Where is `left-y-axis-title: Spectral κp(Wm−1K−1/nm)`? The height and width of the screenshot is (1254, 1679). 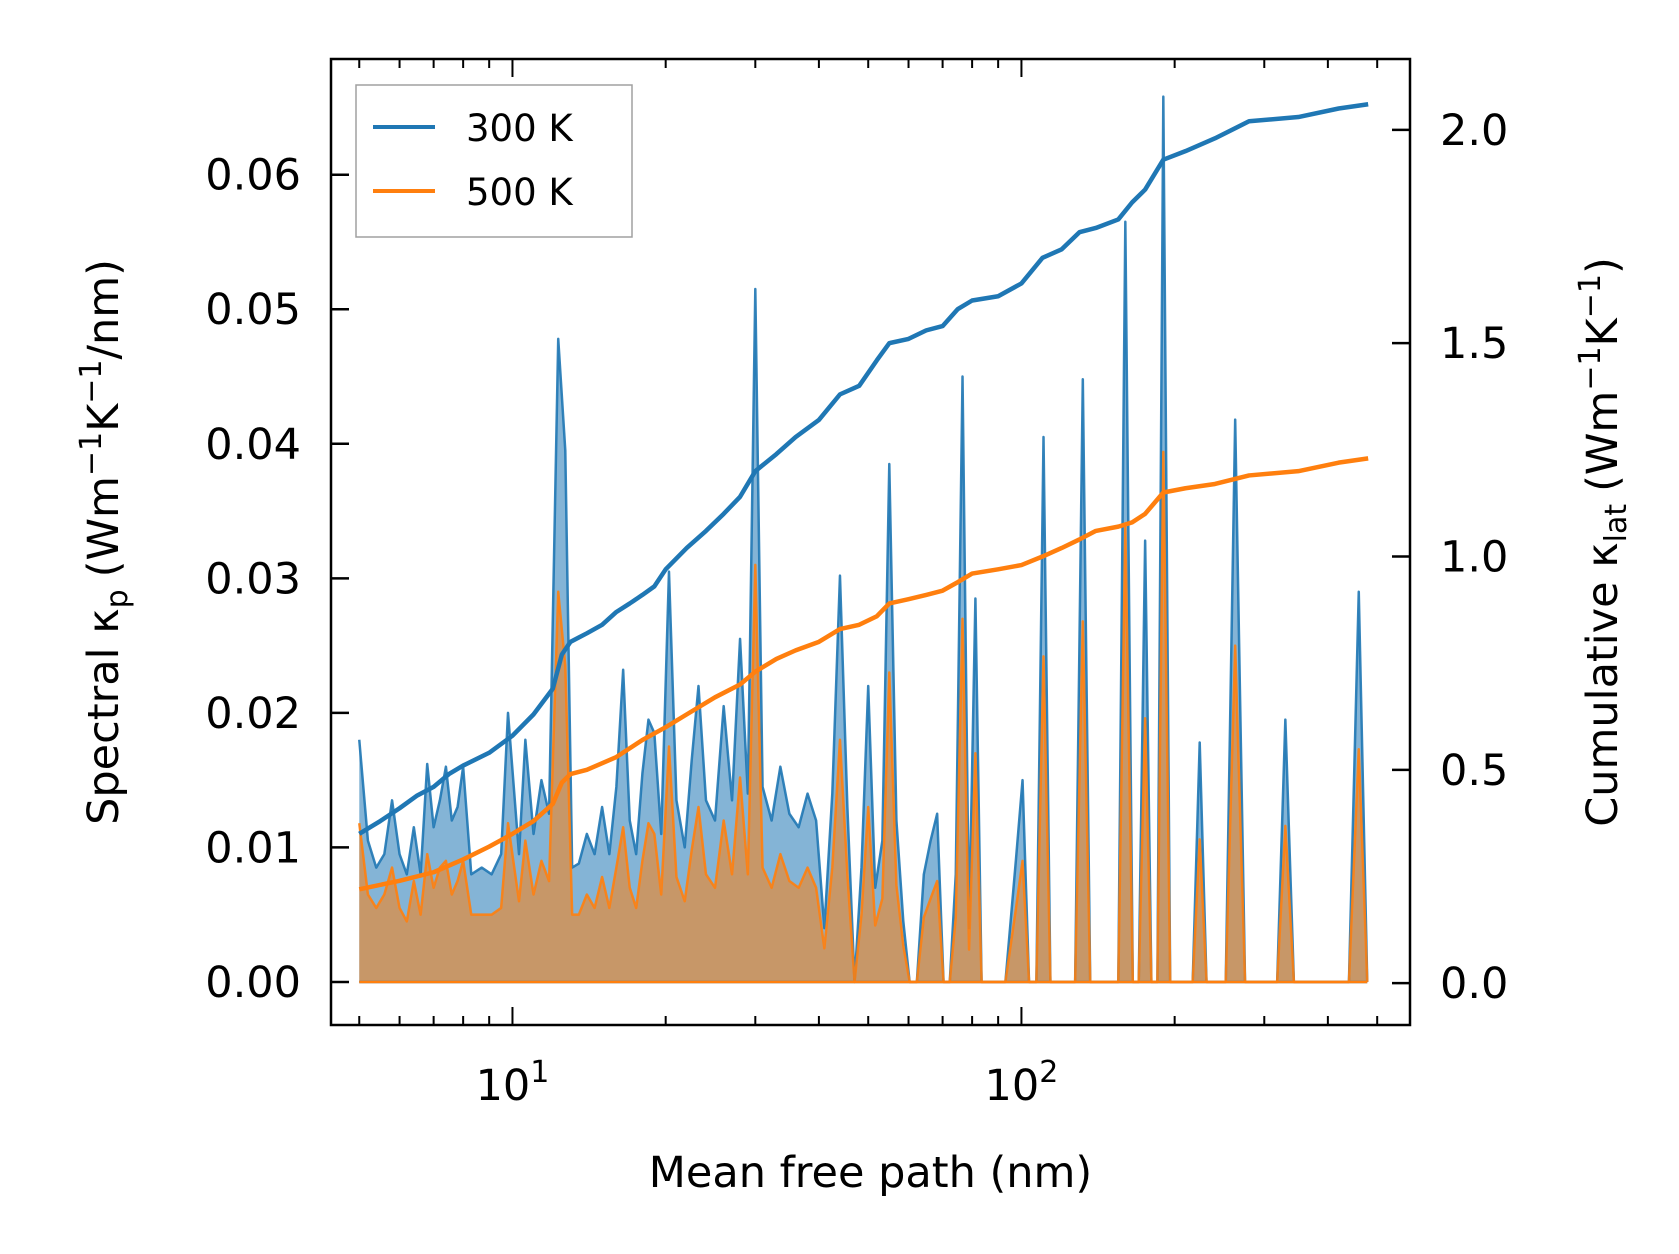 left-y-axis-title: Spectral κp(Wm−1K−1/nm) is located at coordinates (104, 542).